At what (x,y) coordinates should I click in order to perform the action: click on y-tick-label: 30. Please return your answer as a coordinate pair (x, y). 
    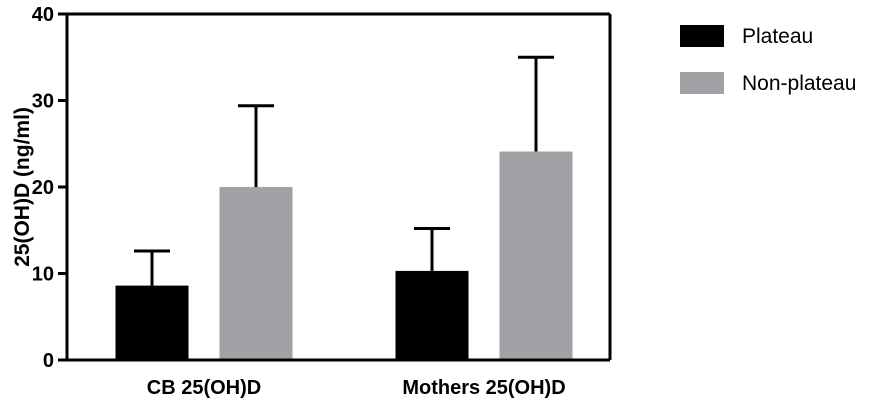
    Looking at the image, I should click on (43, 102).